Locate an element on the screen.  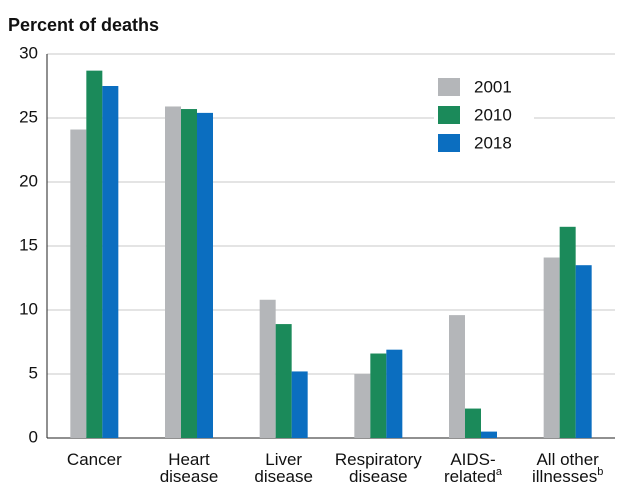
x-tick-label: Cancer is located at coordinates (94, 459).